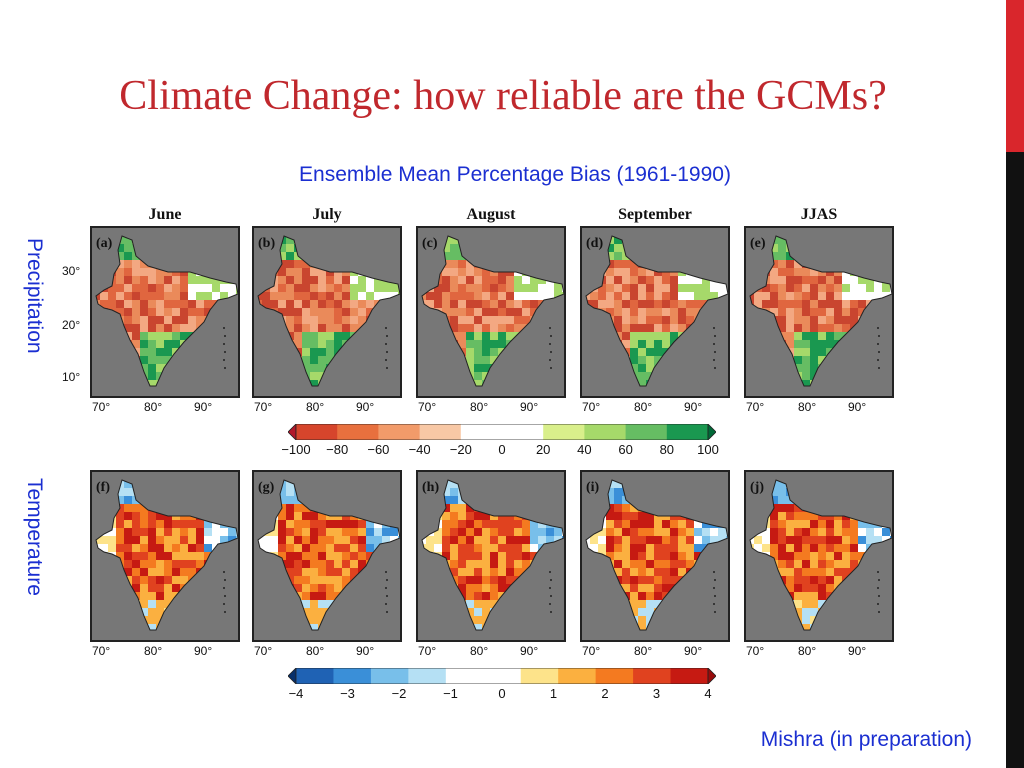  Describe the element at coordinates (543, 449) in the screenshot. I see `colorbar-tick-label: 20` at that location.